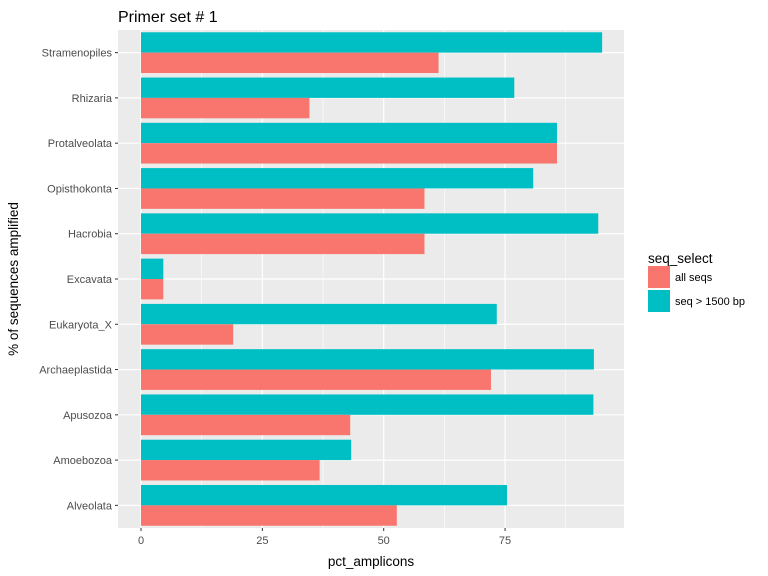 Image resolution: width=768 pixels, height=576 pixels. What do you see at coordinates (83, 461) in the screenshot?
I see `y-tick-label: Amoebozoa` at bounding box center [83, 461].